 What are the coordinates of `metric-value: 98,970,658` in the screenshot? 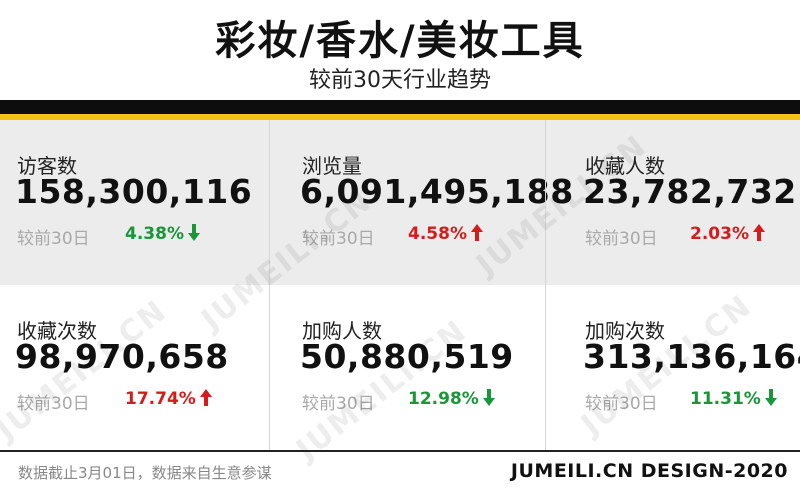 It's located at (122, 356).